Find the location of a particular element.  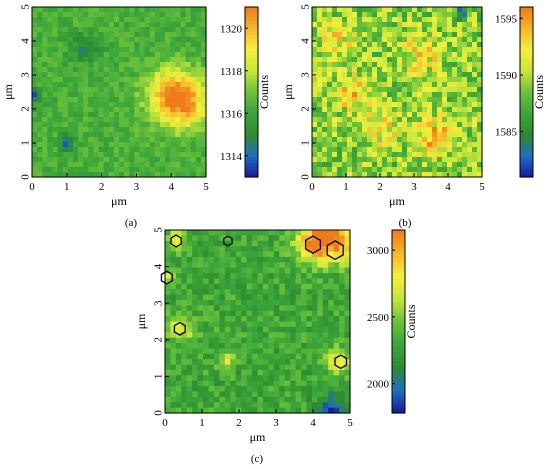

x-tick-label: 5 is located at coordinates (206, 187).